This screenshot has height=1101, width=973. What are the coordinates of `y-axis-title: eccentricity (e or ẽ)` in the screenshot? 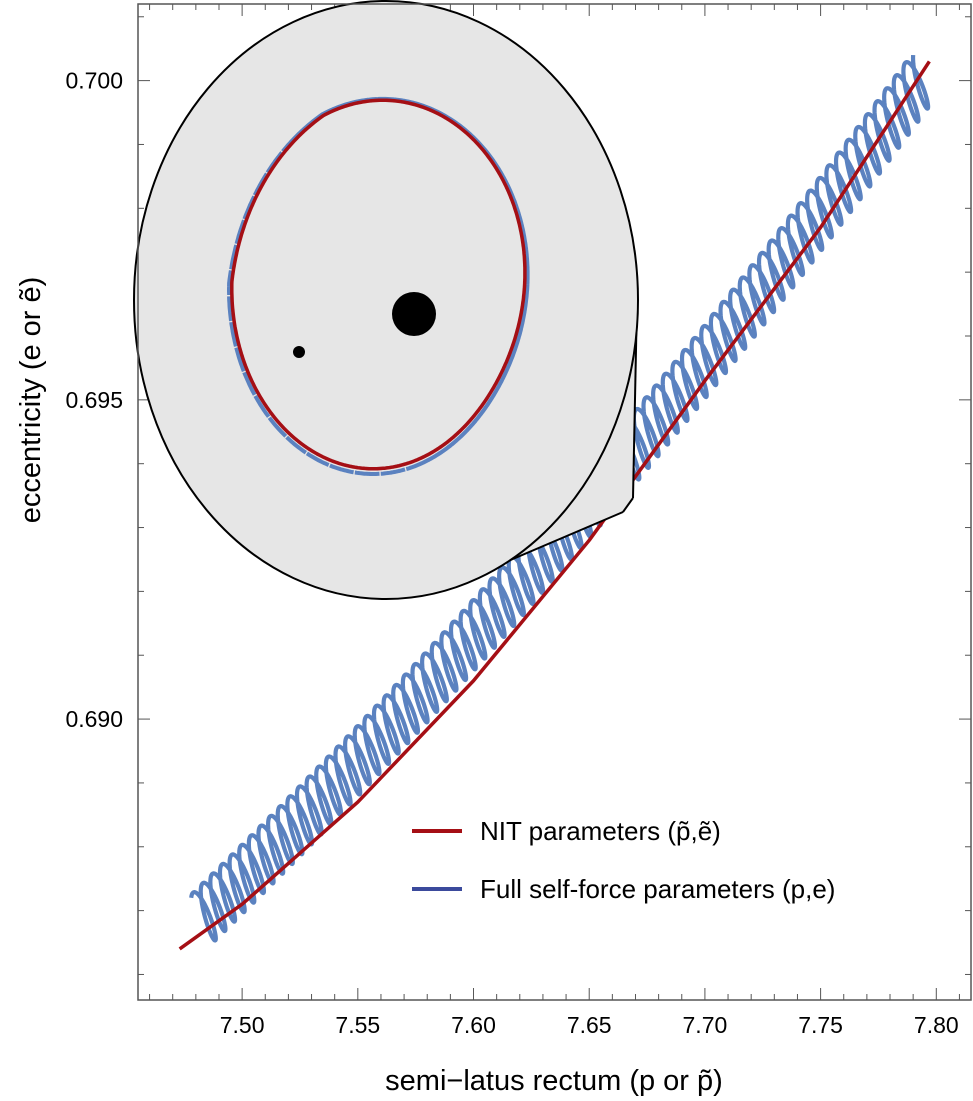 It's located at (31, 400).